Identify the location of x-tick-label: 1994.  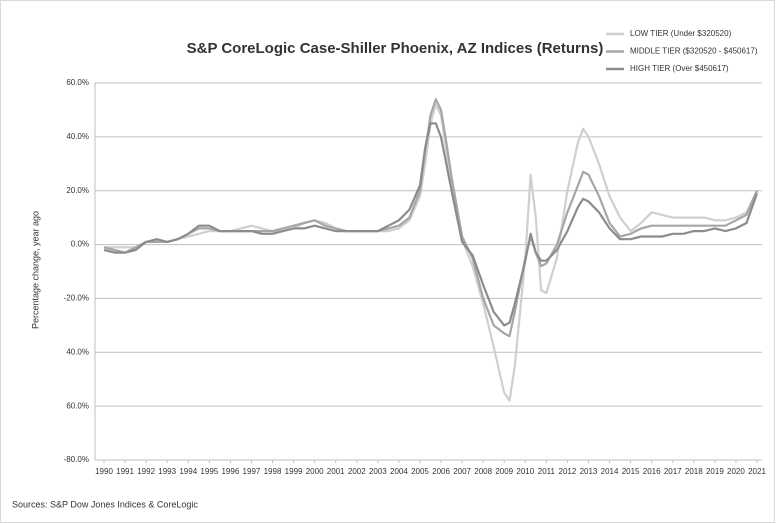
(188, 471).